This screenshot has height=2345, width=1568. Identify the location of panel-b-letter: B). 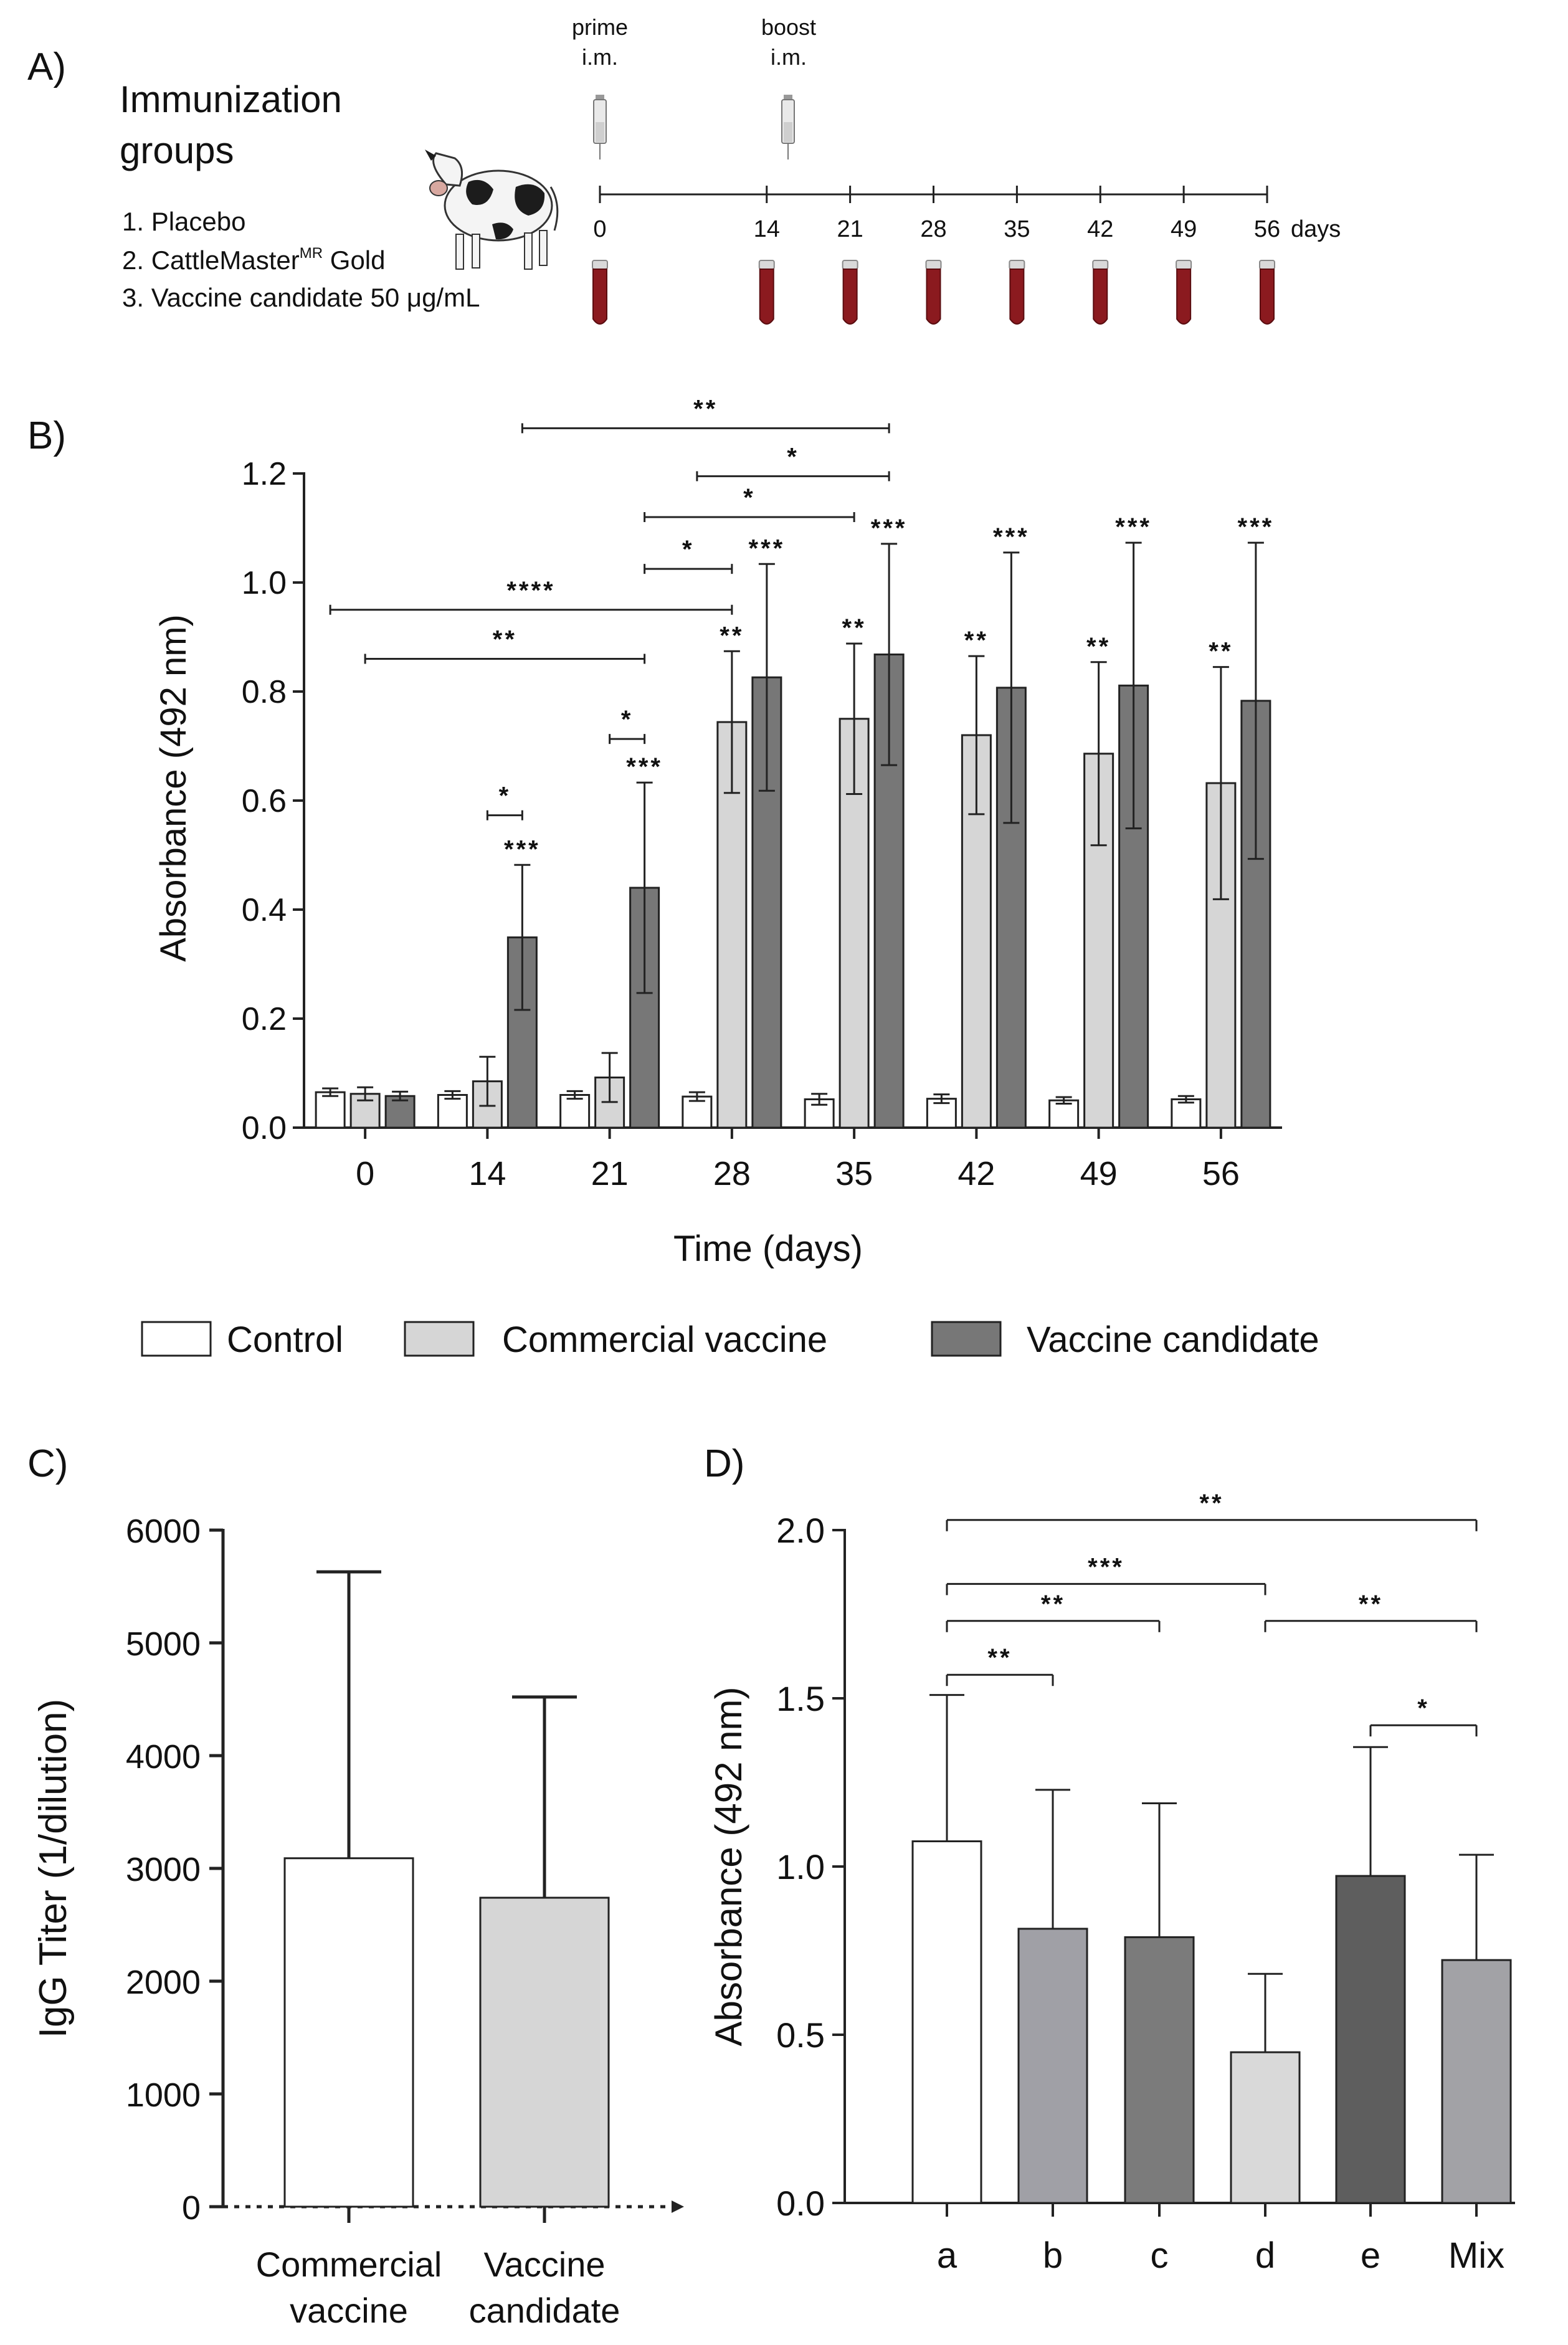
(46, 435).